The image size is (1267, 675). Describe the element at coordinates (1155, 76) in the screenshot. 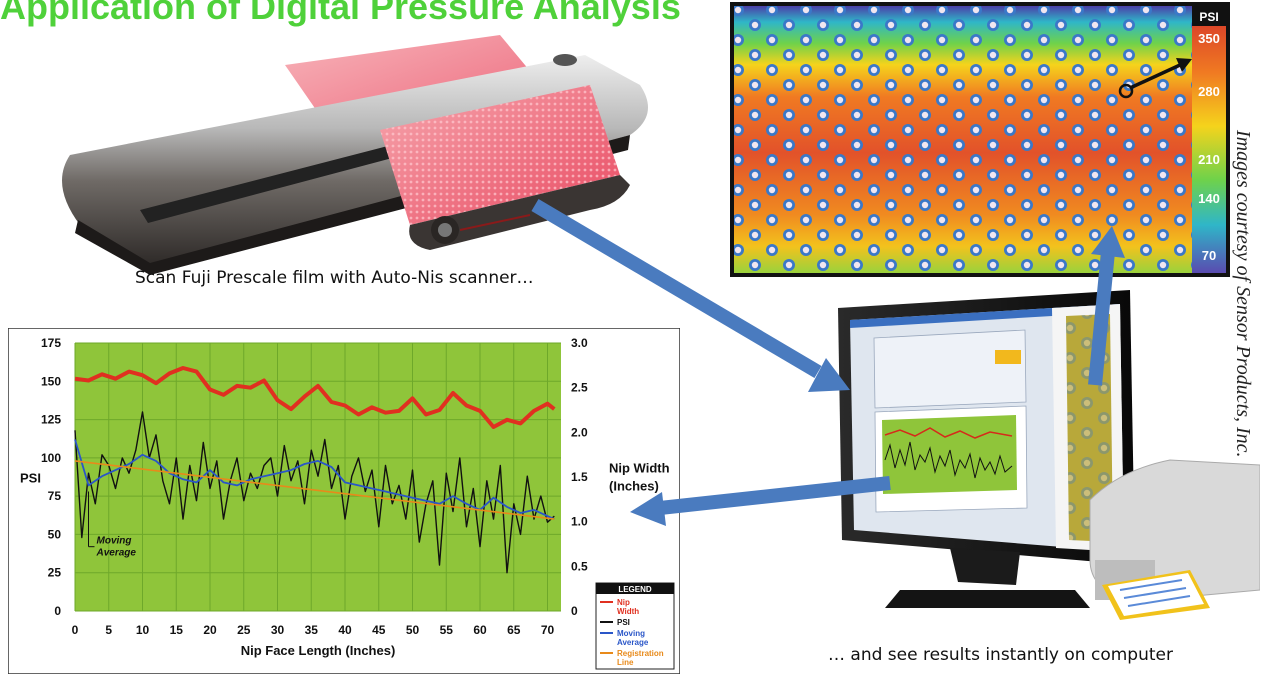

I see `pointer-arrow-icon` at that location.